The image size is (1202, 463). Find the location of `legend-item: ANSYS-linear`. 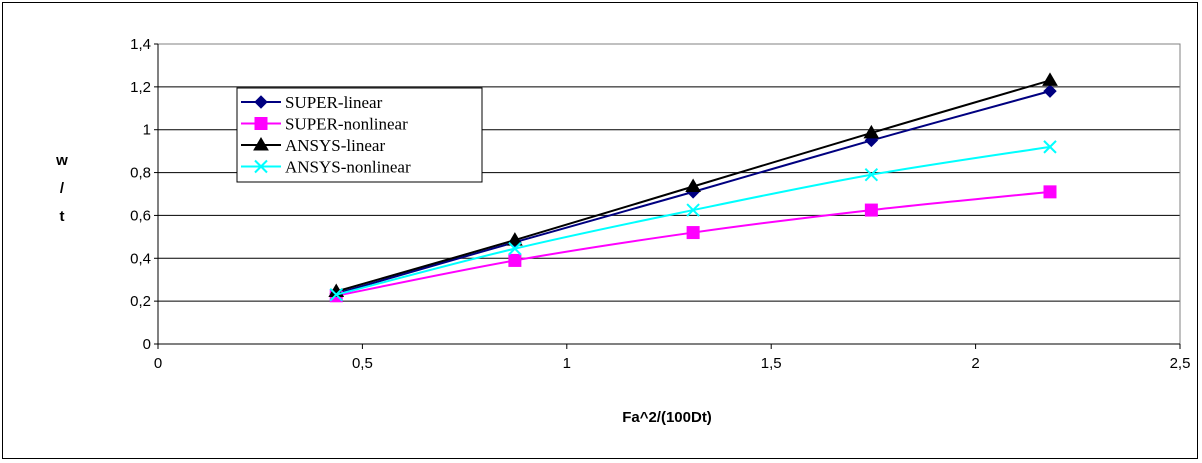

legend-item: ANSYS-linear is located at coordinates (313, 145).